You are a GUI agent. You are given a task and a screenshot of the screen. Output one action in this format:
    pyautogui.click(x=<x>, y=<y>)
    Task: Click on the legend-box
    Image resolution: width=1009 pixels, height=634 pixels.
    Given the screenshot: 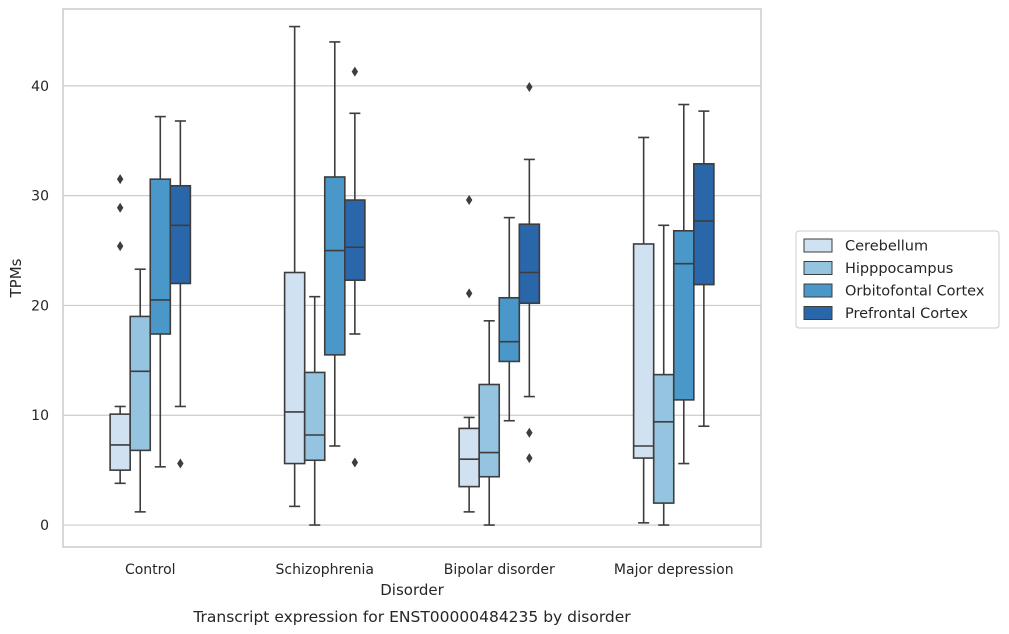 What is the action you would take?
    pyautogui.click(x=897, y=279)
    